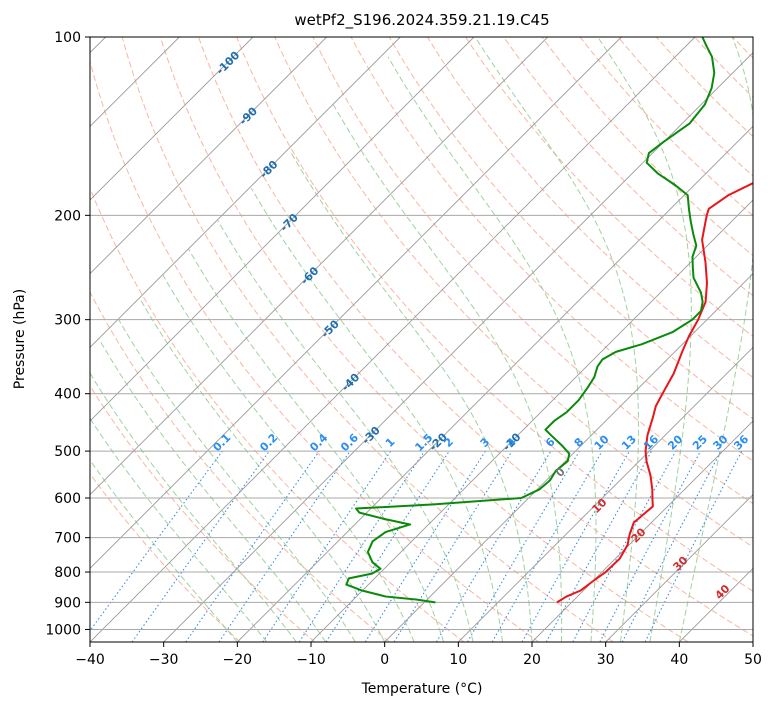  Describe the element at coordinates (458, 660) in the screenshot. I see `x-tick-label: 10` at that location.